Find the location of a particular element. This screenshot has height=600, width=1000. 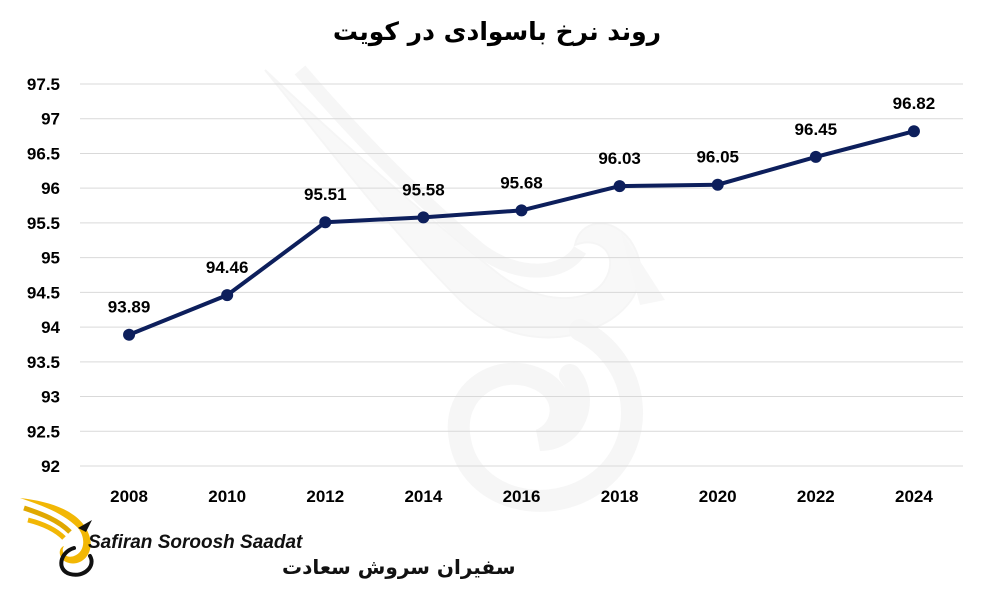

data-label: 96.03 is located at coordinates (619, 158).